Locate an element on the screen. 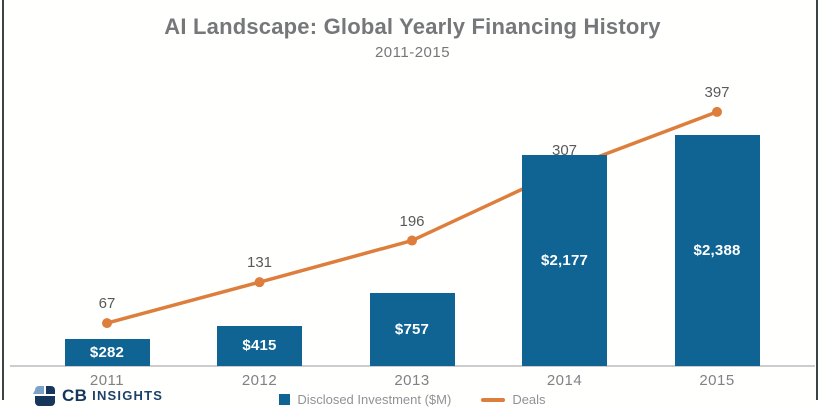  x-tick-label-2012: 2012 is located at coordinates (259, 380).